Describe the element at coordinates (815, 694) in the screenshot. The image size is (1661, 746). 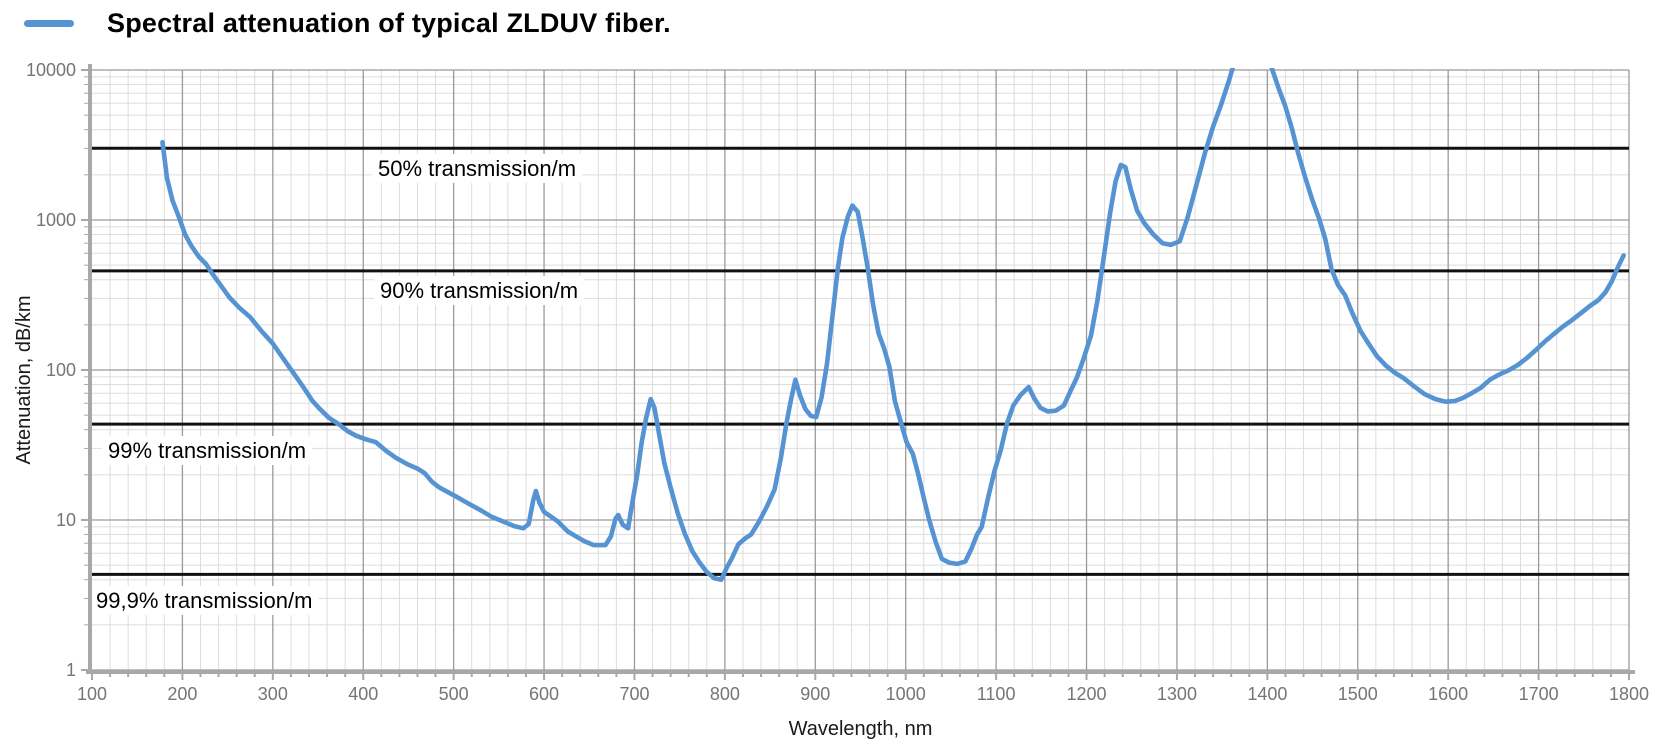
I see `svg-text: 900` at that location.